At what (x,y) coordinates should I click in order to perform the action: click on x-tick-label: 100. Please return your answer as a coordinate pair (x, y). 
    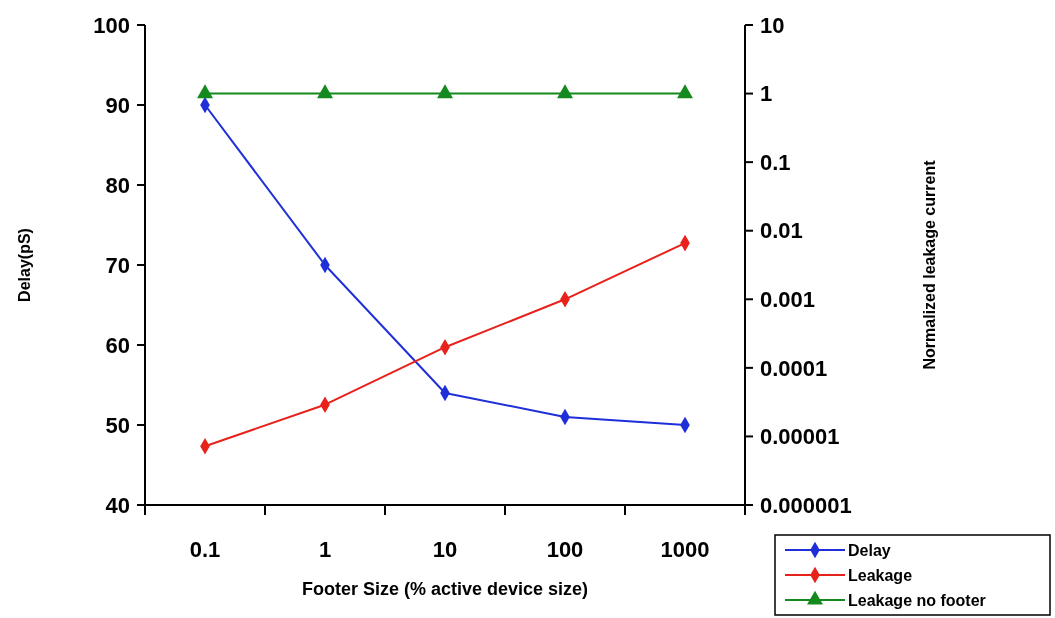
    Looking at the image, I should click on (565, 549).